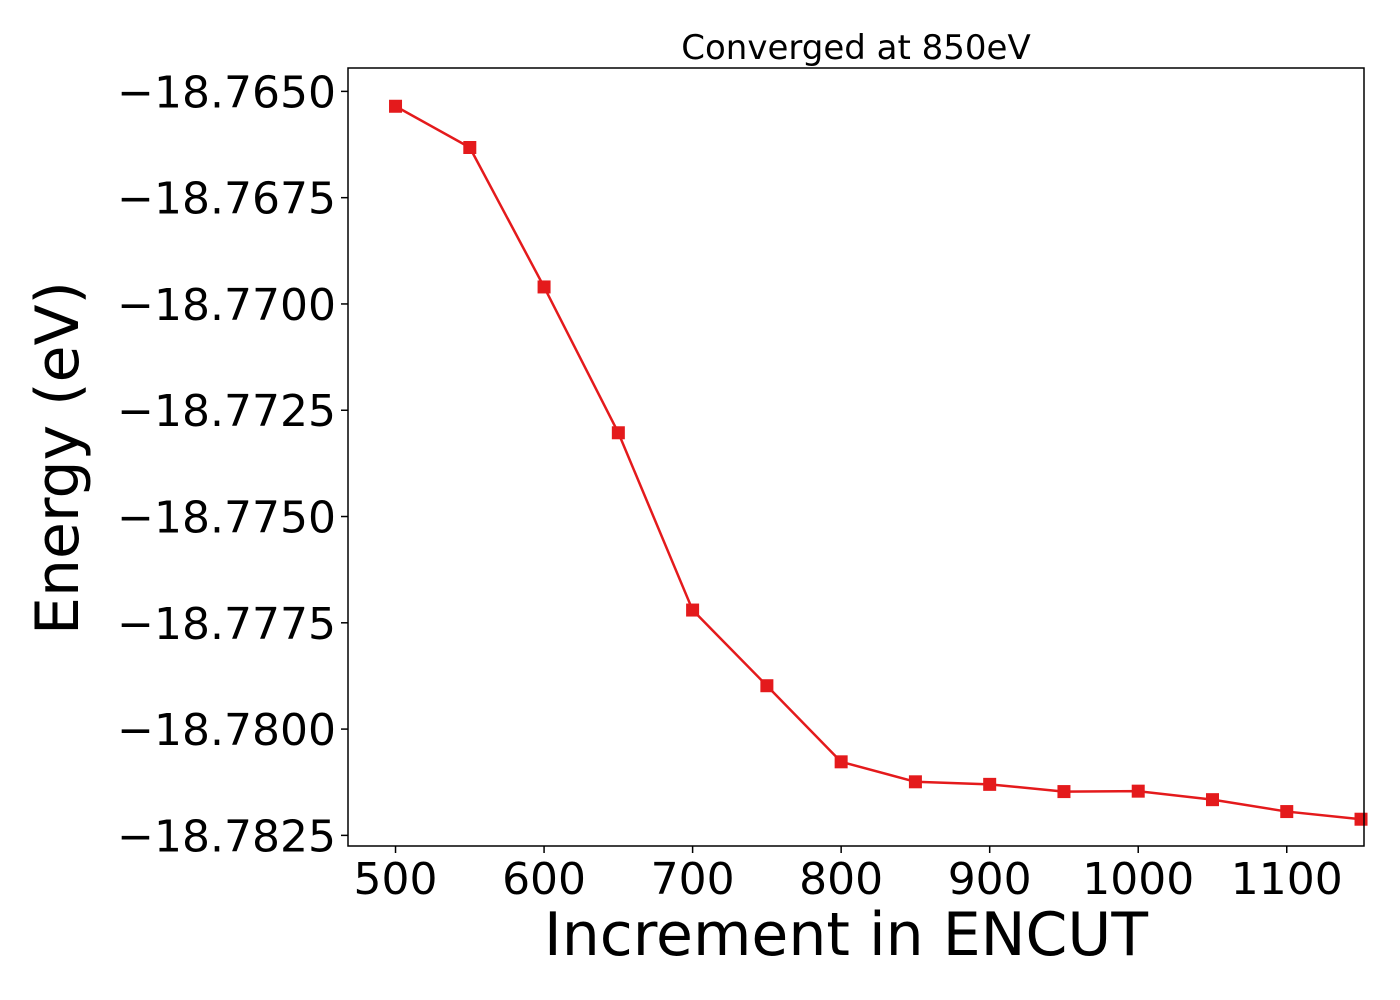  I want to click on y-tick-label: −18.7825, so click(226, 836).